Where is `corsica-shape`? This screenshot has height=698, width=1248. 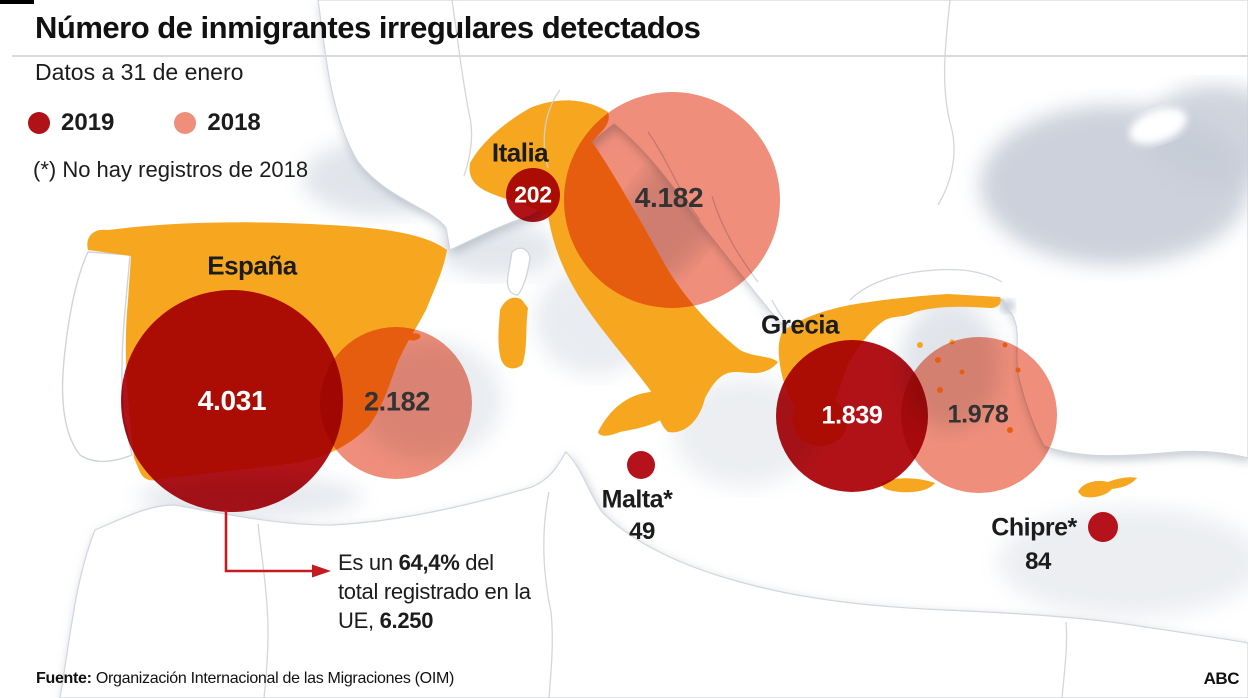 corsica-shape is located at coordinates (518, 271).